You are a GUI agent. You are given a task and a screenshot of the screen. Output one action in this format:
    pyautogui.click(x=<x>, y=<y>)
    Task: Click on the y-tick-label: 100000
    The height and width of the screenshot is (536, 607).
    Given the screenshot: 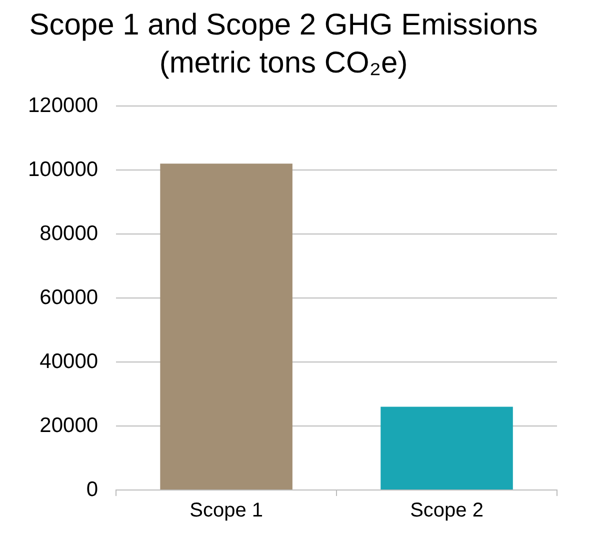 What is the action you would take?
    pyautogui.click(x=63, y=169)
    